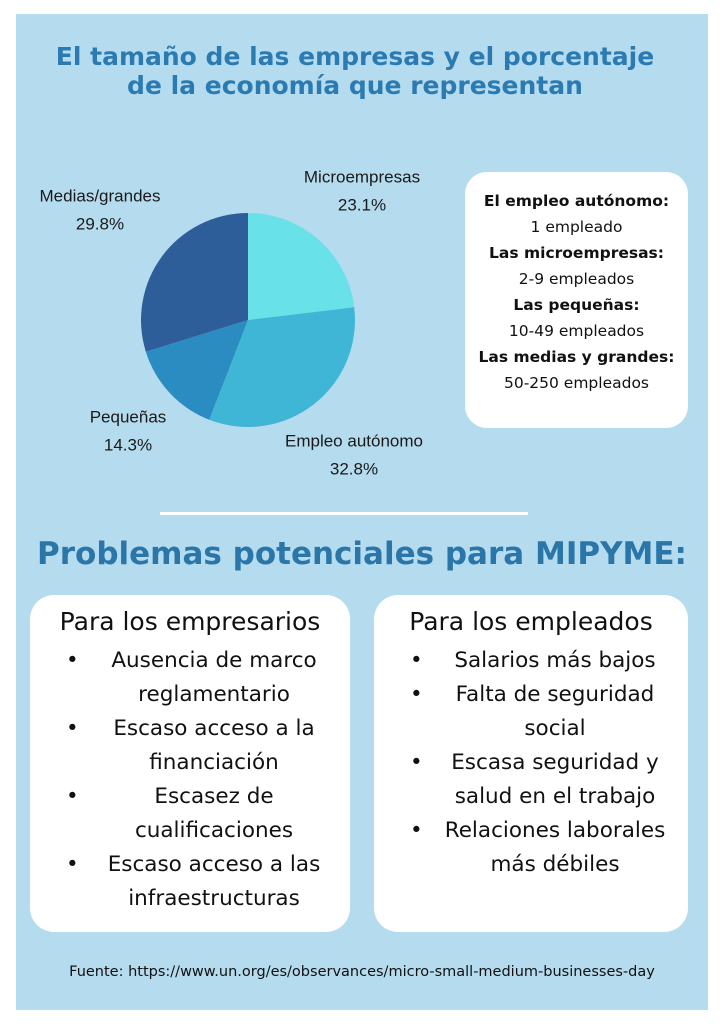  What do you see at coordinates (194, 746) in the screenshot?
I see `bullet-item: Escaso acceso a la financiación` at bounding box center [194, 746].